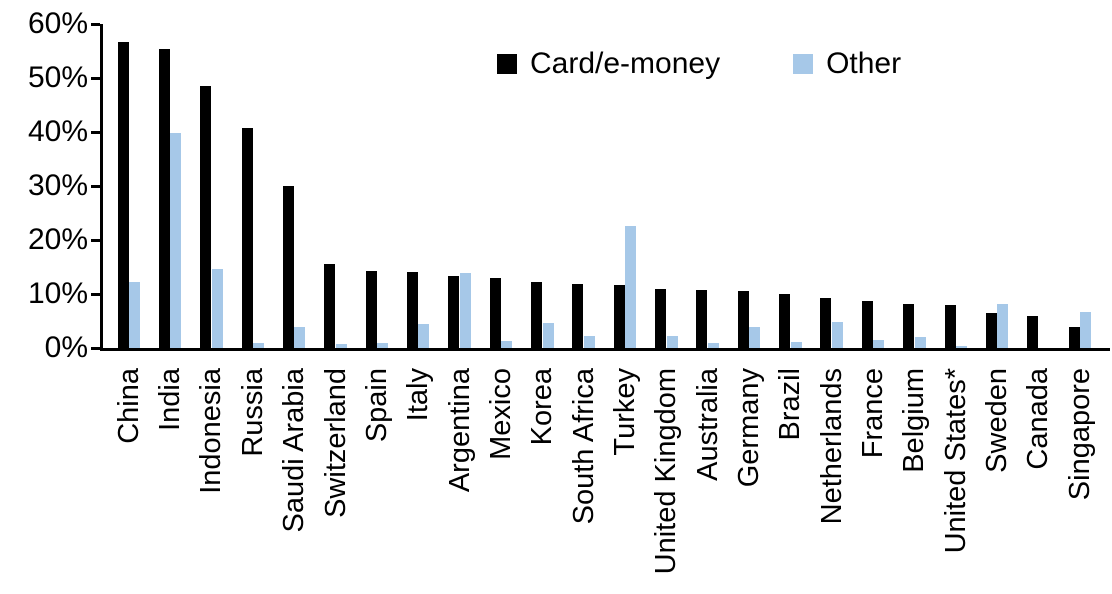 The image size is (1112, 594). Describe the element at coordinates (134, 314) in the screenshot. I see `bar-other-china` at that location.